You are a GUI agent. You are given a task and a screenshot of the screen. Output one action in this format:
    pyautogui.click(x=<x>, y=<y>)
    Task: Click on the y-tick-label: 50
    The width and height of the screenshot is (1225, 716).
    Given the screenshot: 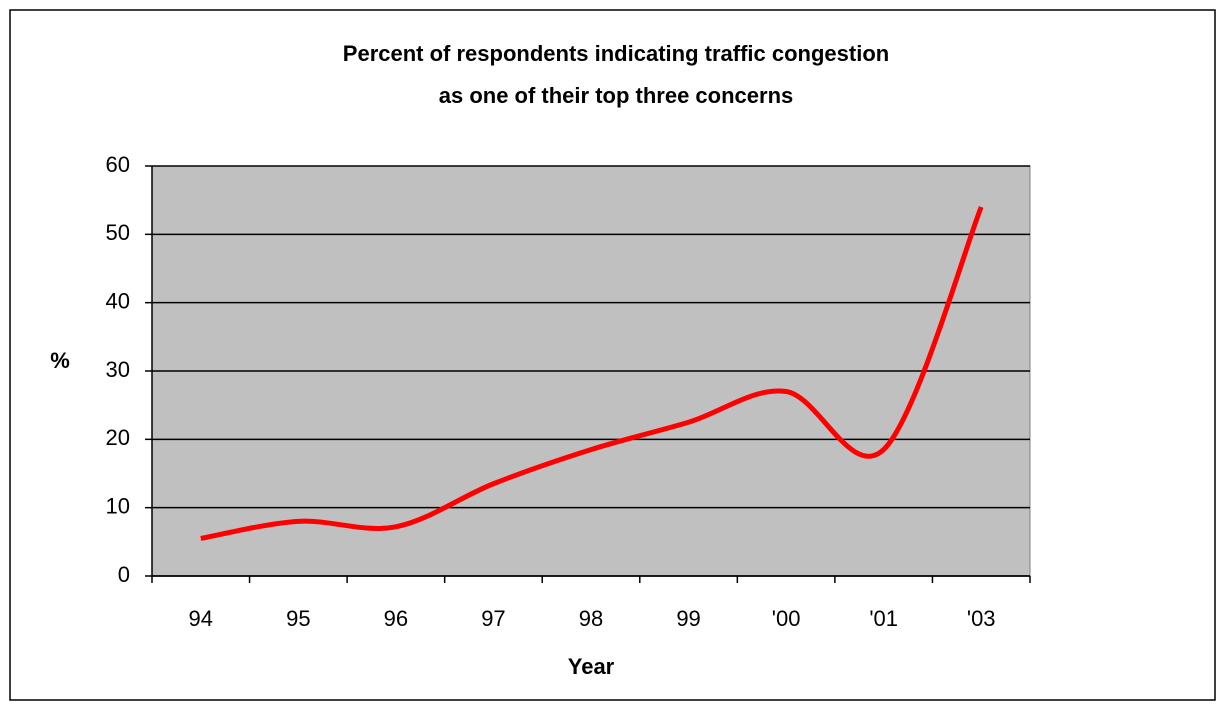 What is the action you would take?
    pyautogui.click(x=118, y=232)
    